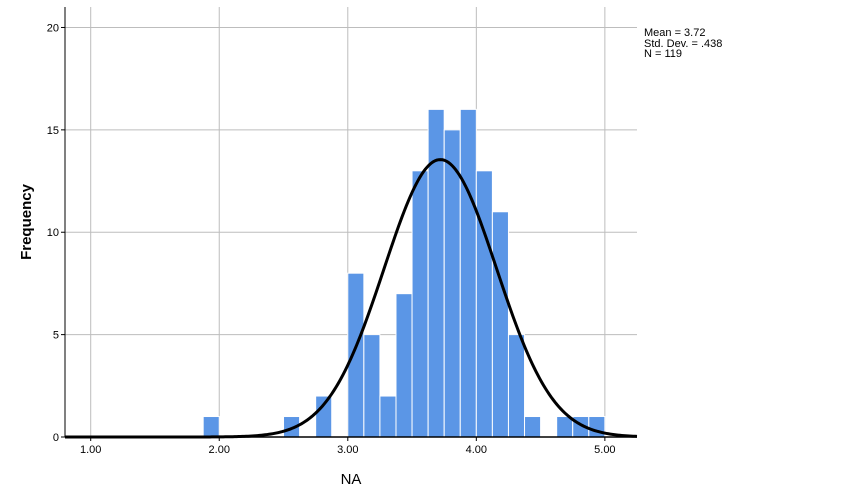  I want to click on stats-n: N = 119, so click(663, 54).